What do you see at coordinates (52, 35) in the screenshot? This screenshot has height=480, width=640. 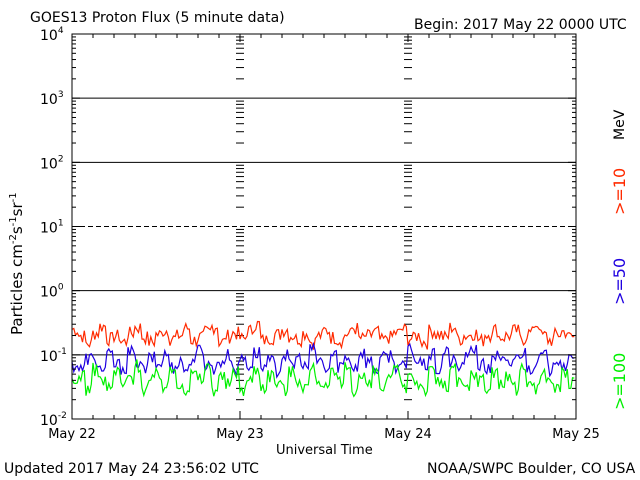 I see `y-tick-label: 10⁴` at bounding box center [52, 35].